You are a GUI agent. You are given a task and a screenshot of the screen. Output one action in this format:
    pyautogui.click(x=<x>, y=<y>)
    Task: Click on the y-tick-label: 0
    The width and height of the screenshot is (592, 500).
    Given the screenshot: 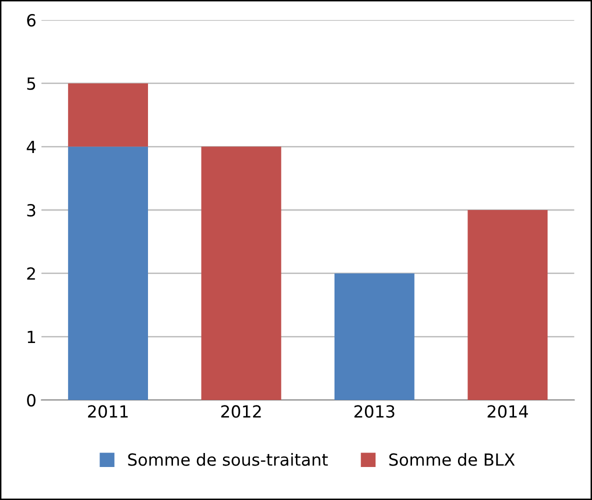 What is the action you would take?
    pyautogui.click(x=31, y=400)
    